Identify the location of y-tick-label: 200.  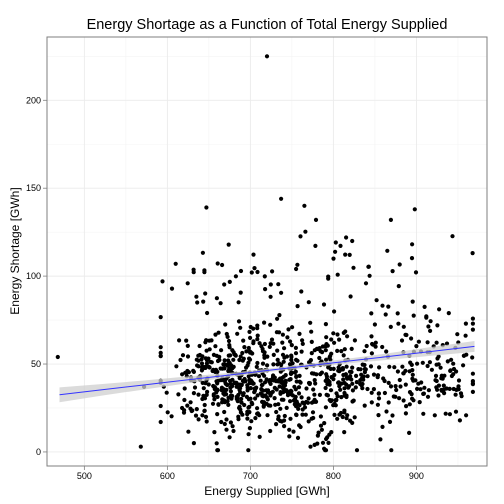
(33, 100).